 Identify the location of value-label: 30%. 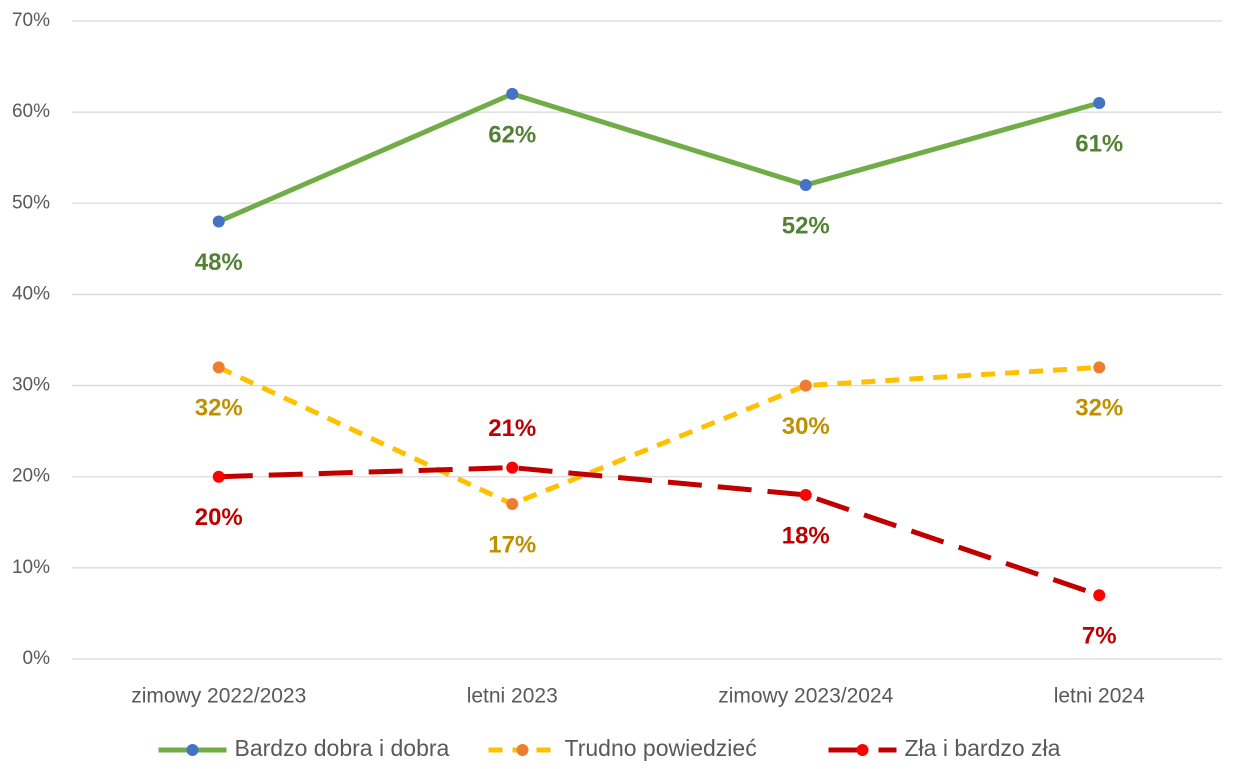
(806, 426).